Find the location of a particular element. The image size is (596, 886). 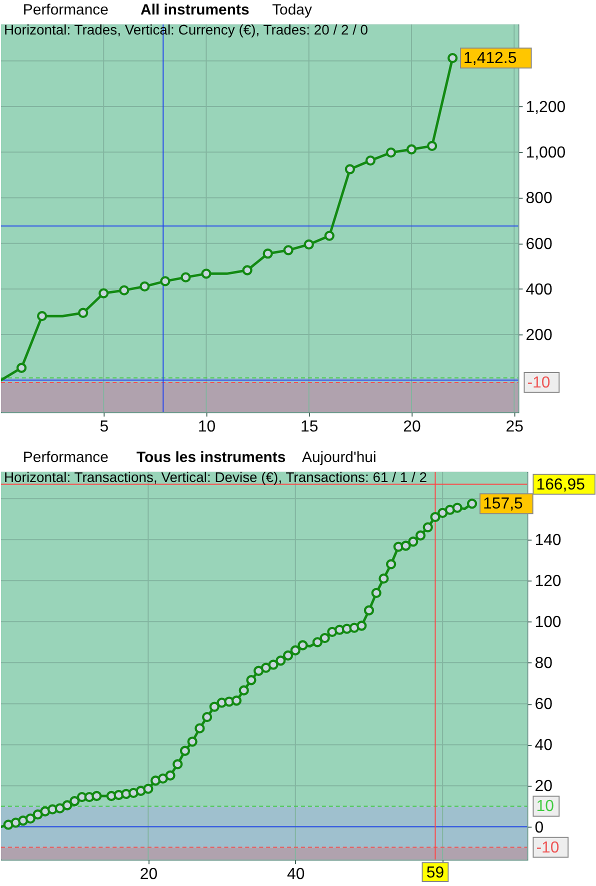

ref-line-label: 59 is located at coordinates (435, 873).